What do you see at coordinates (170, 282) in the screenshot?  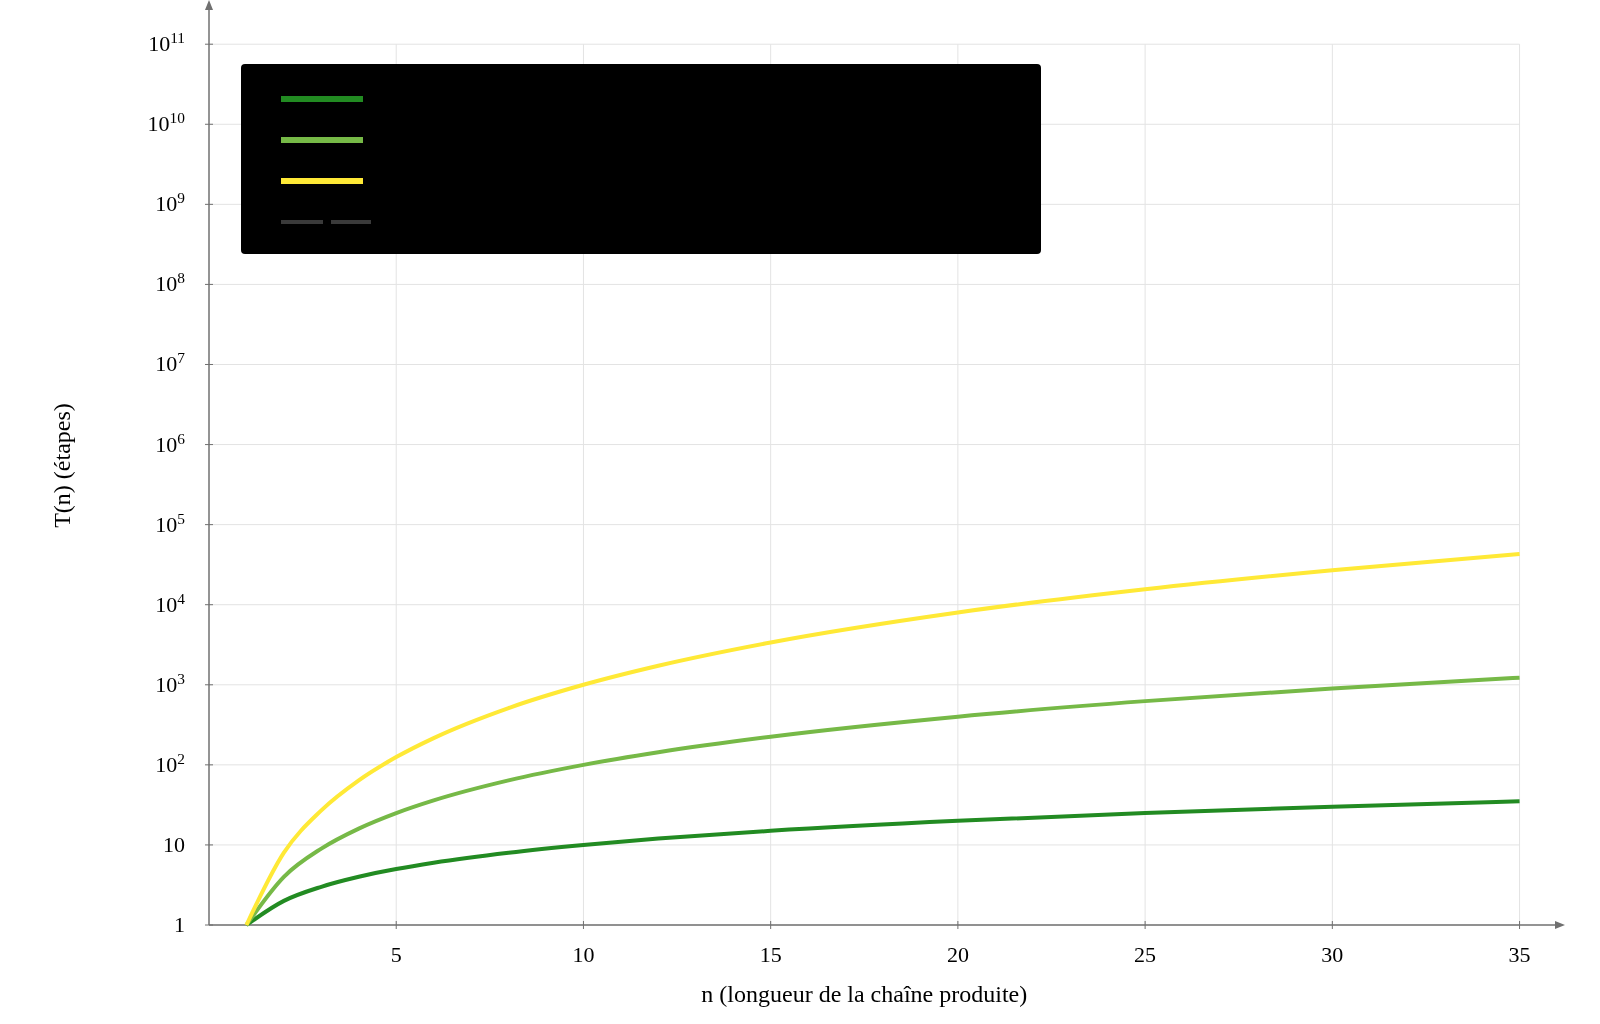 I see `y-tick-label: 10$^{8}$` at bounding box center [170, 282].